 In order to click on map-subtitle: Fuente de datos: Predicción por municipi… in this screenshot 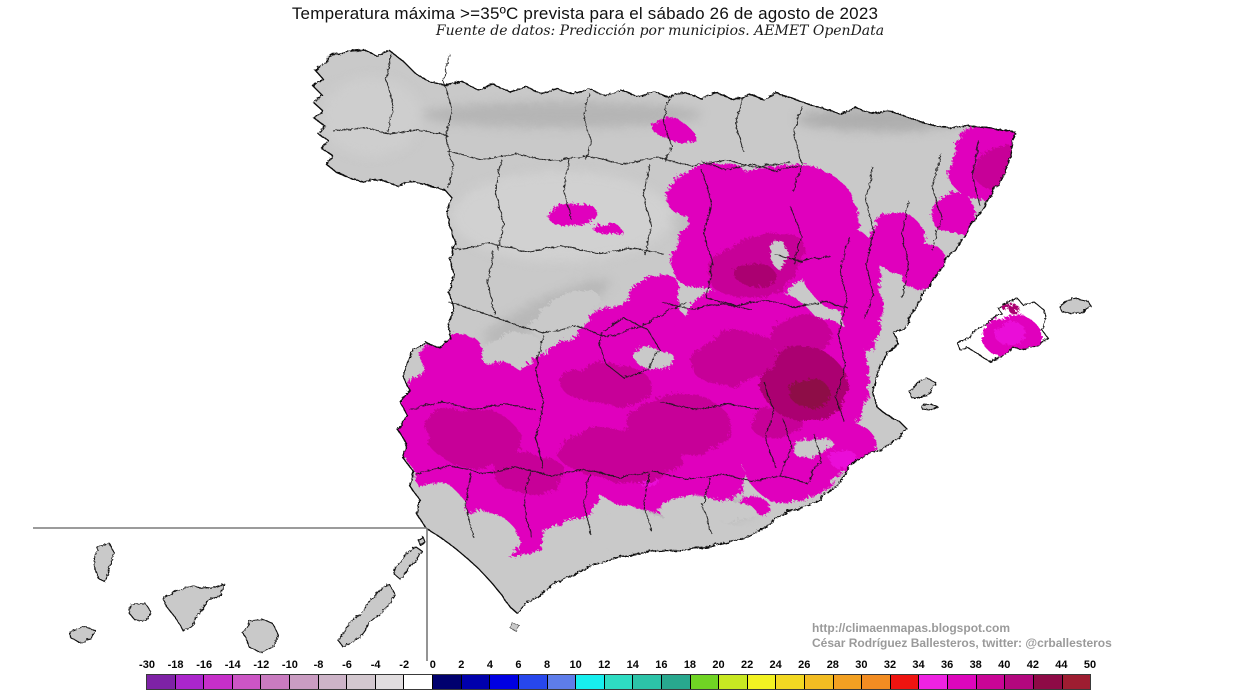, I will do `click(660, 31)`.